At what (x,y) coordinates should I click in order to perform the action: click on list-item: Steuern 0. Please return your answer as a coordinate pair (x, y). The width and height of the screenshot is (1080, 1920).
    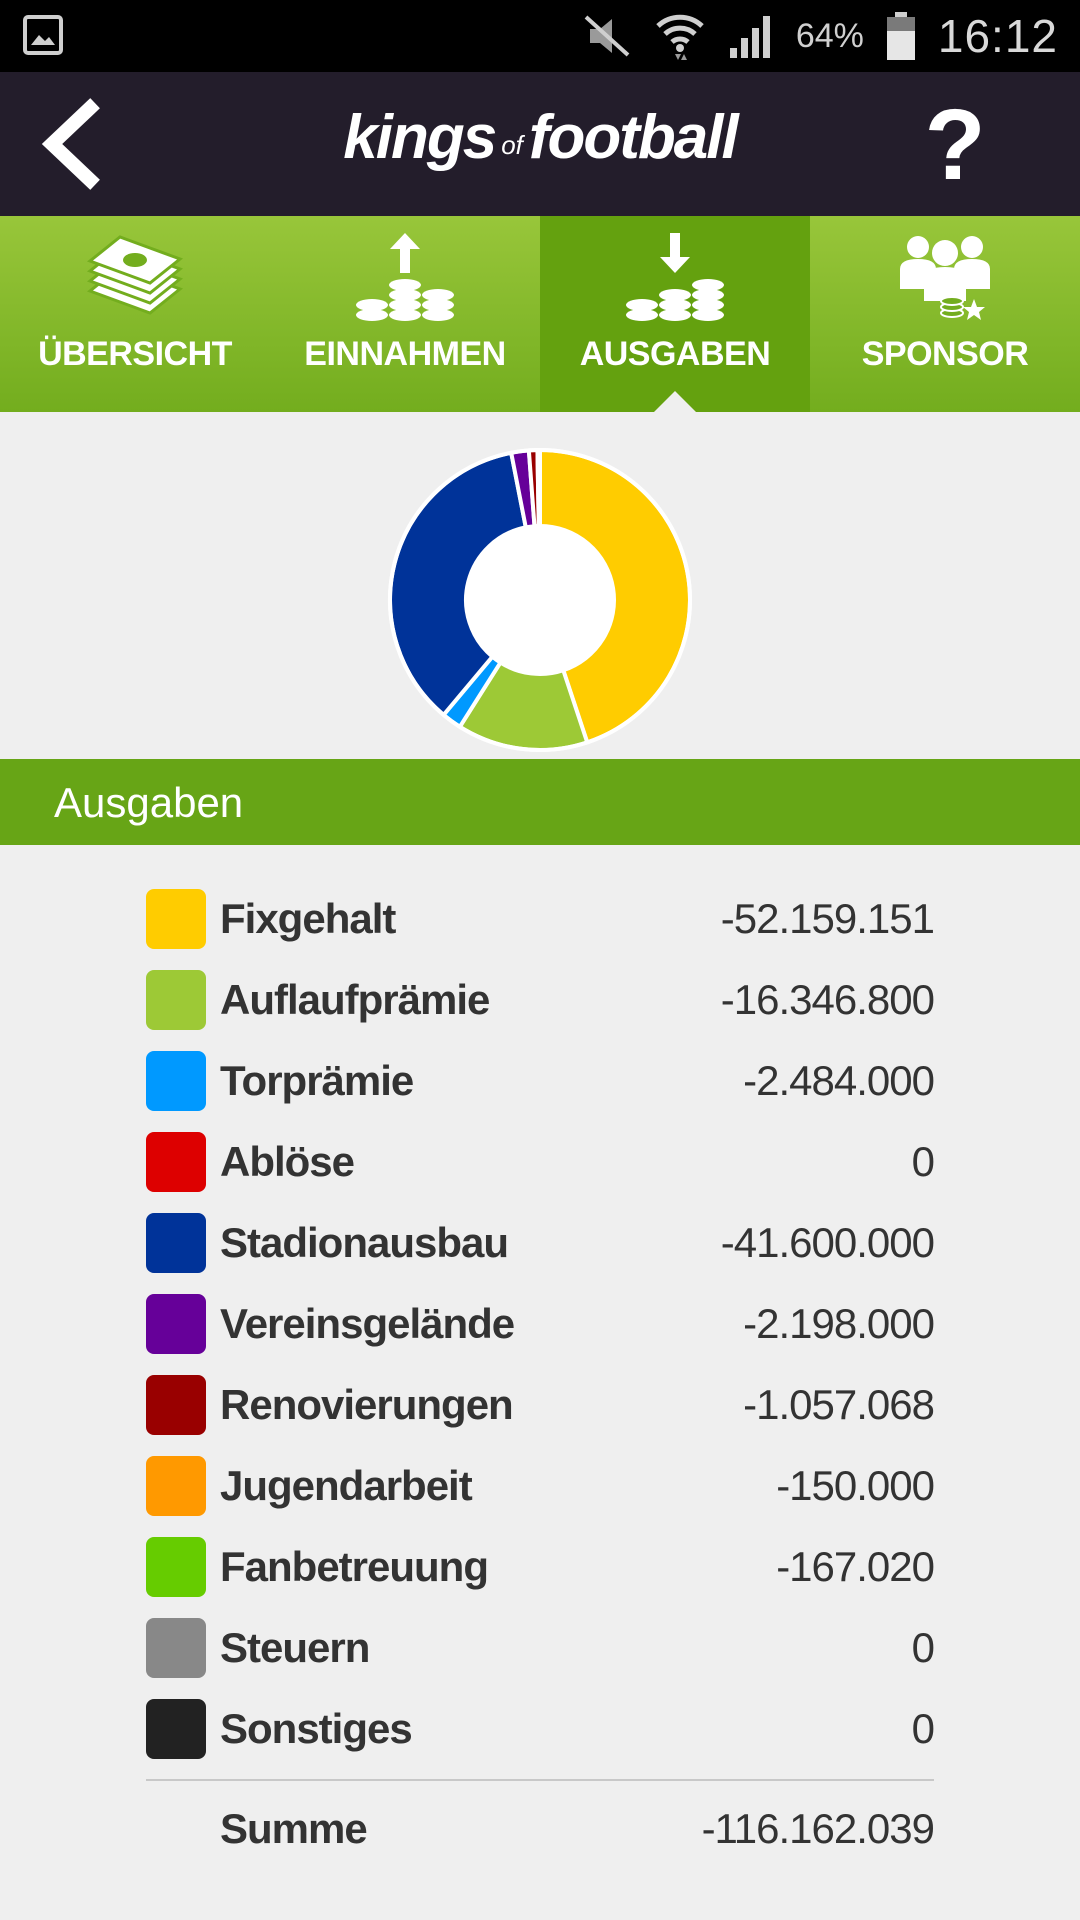
    Looking at the image, I should click on (540, 1652).